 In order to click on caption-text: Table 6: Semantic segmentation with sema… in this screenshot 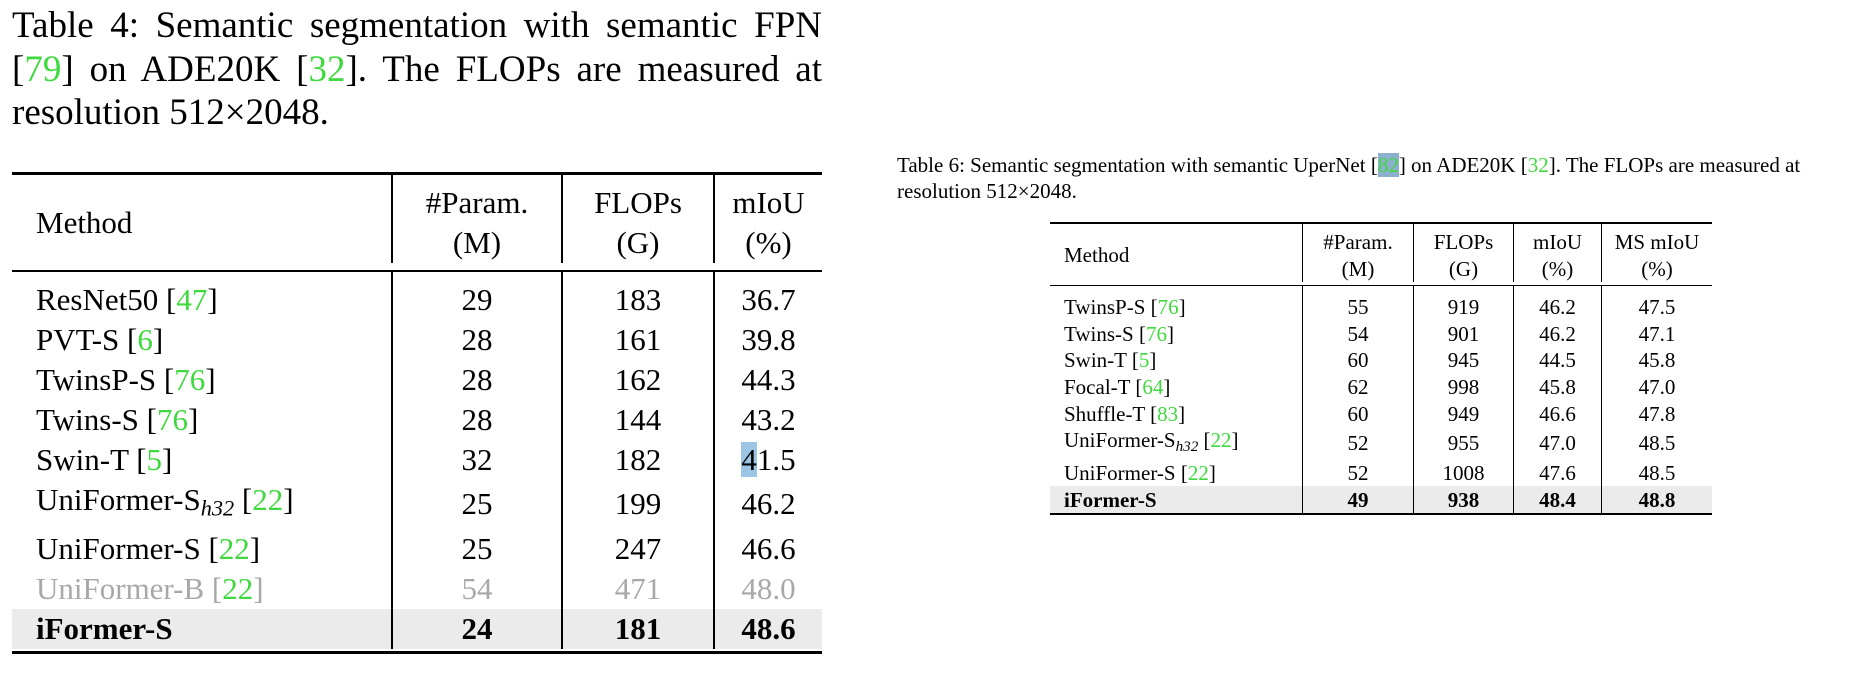, I will do `click(1137, 165)`.